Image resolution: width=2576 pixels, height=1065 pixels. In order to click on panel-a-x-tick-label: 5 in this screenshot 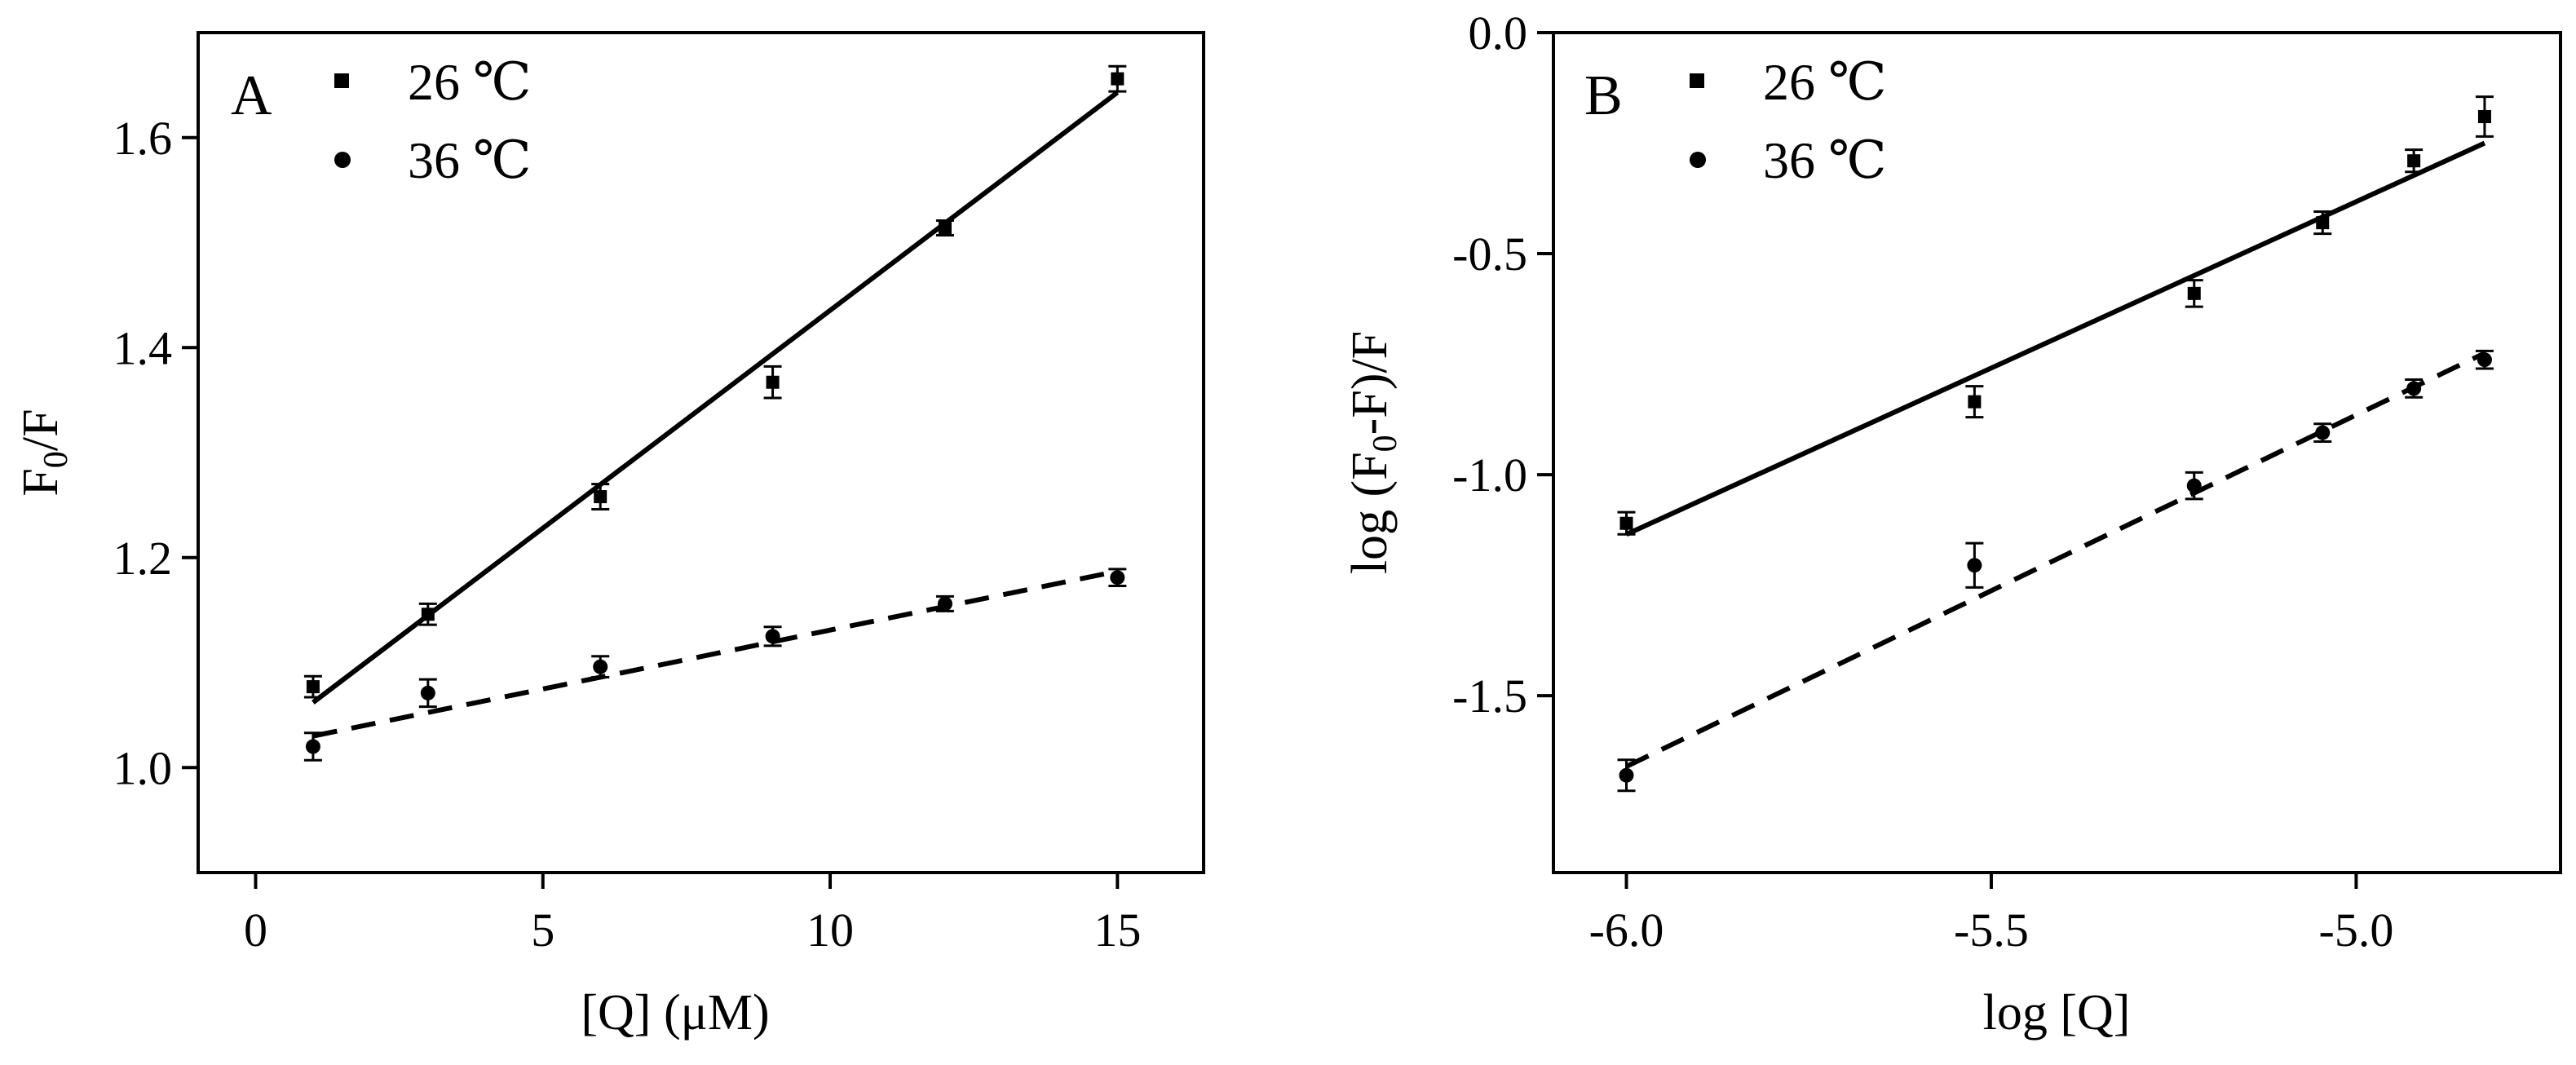, I will do `click(543, 931)`.